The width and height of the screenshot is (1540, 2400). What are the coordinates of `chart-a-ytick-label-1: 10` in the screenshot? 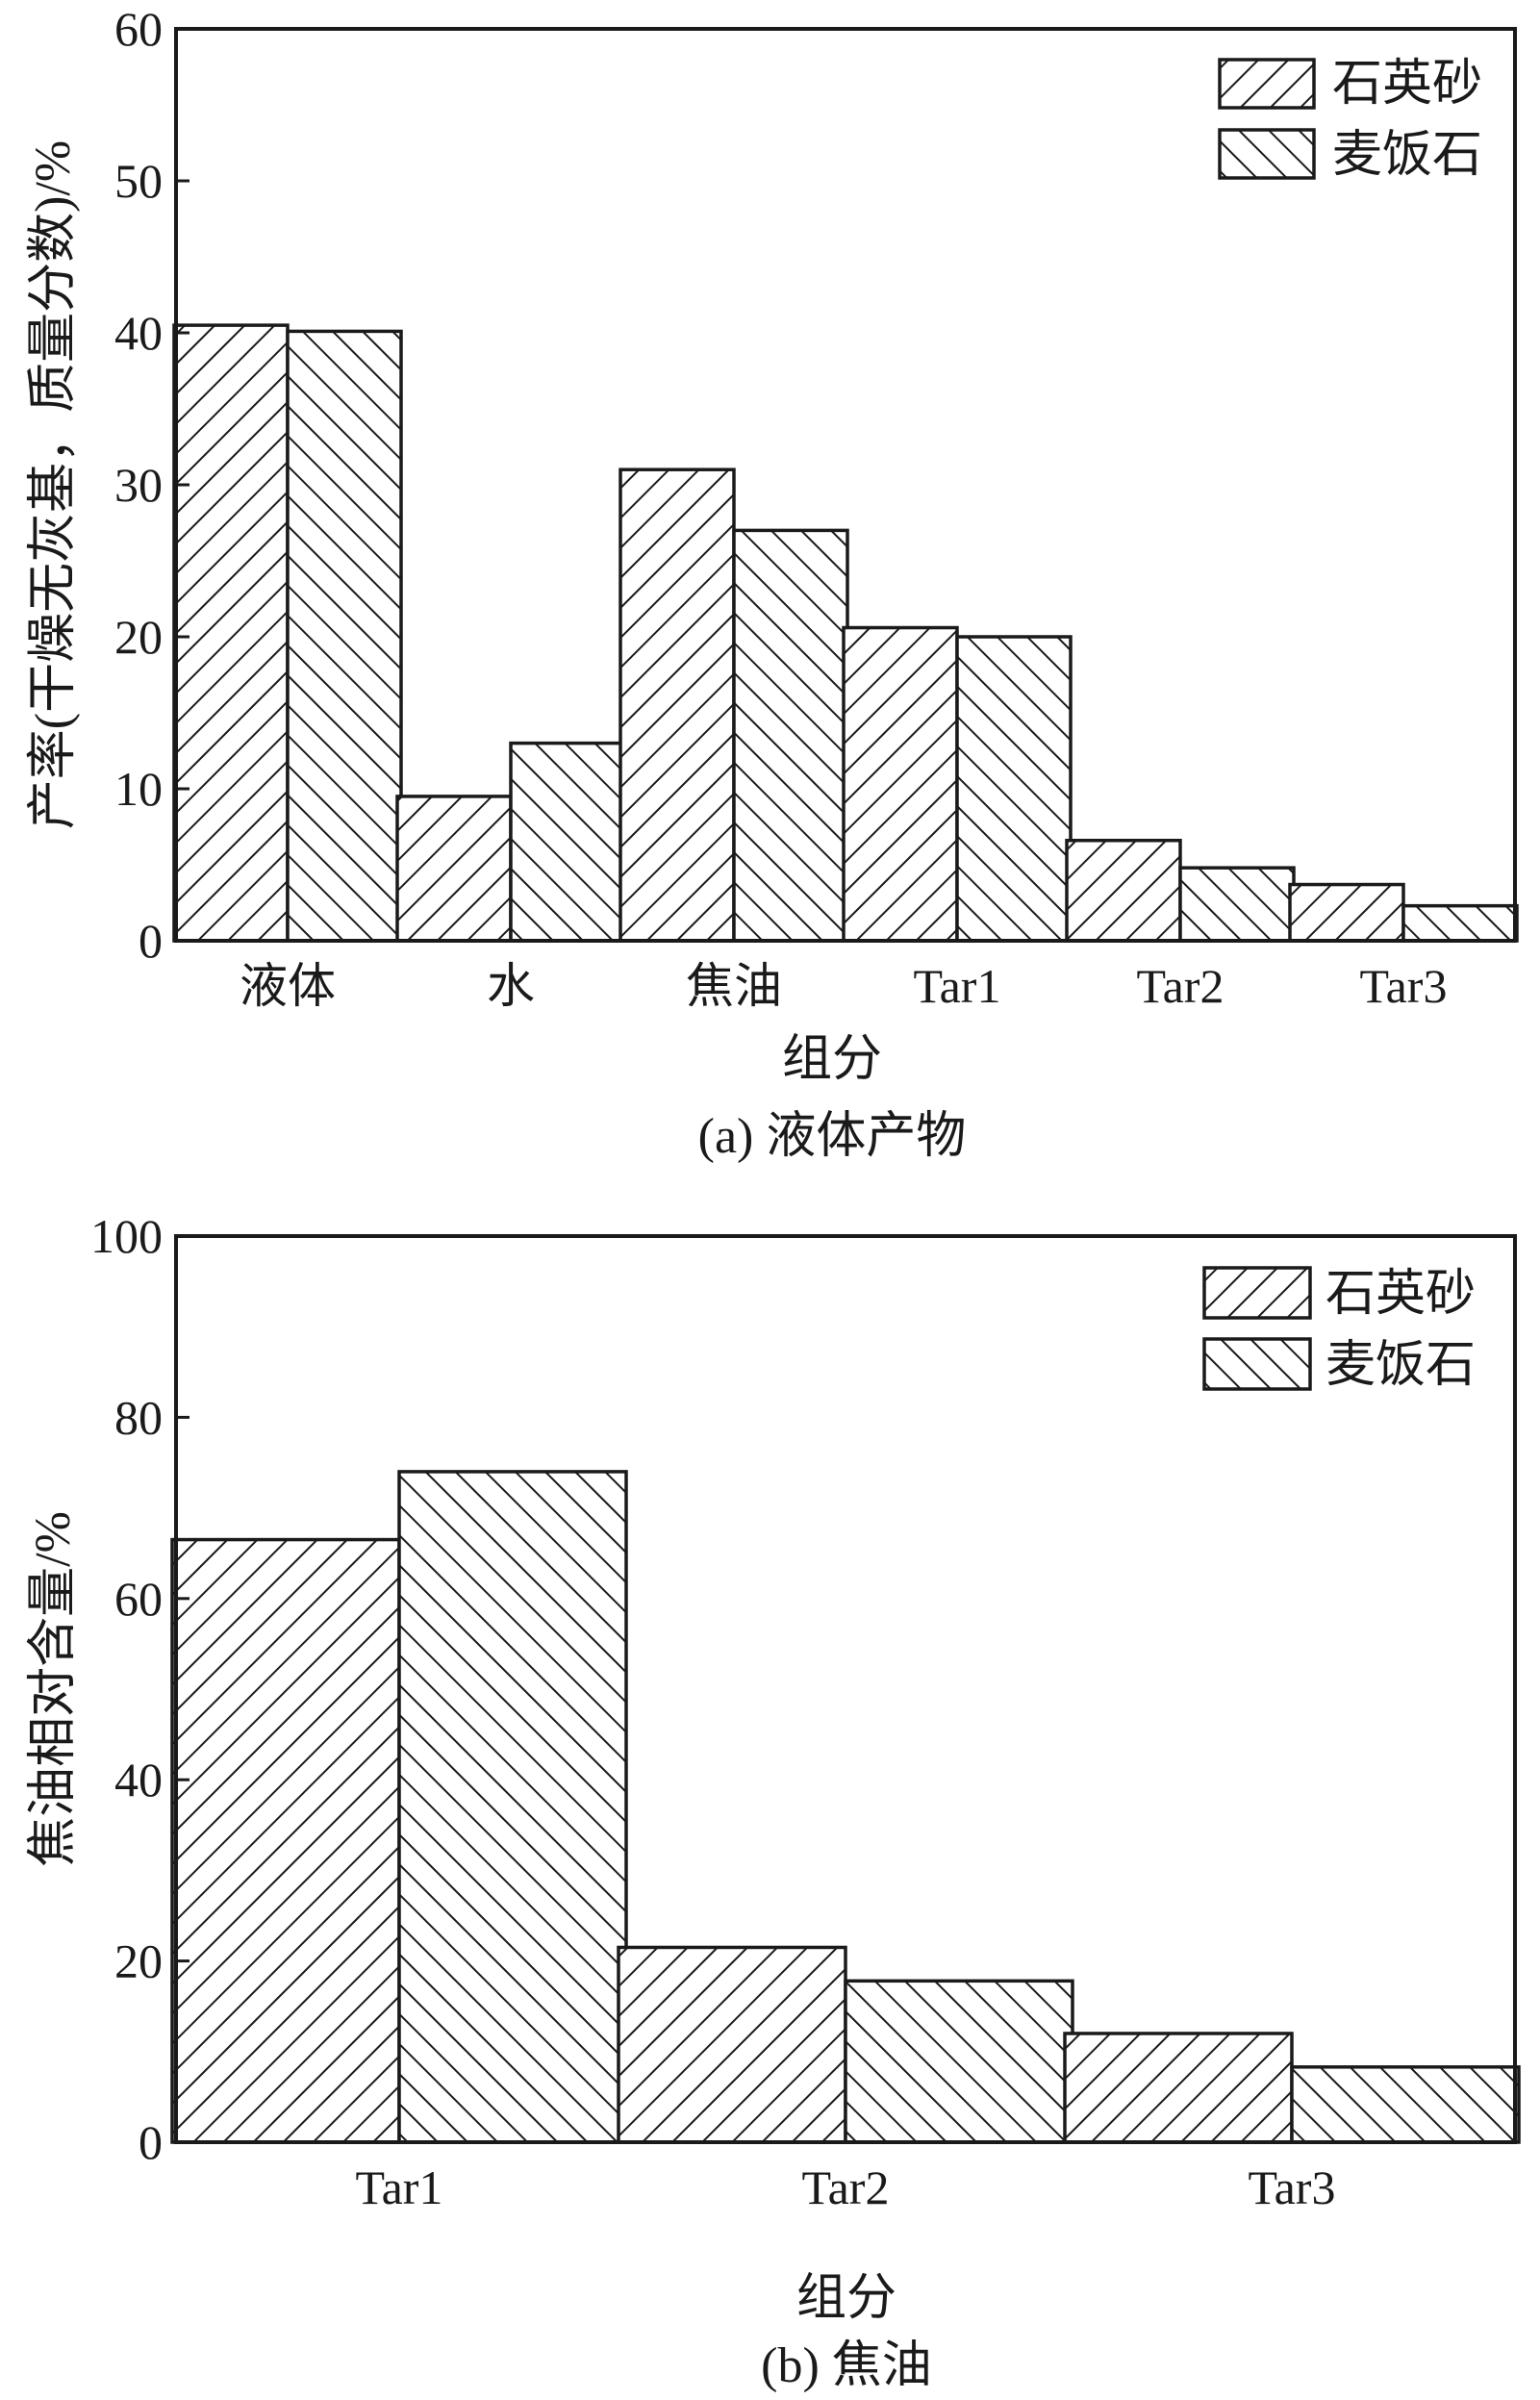 It's located at (138, 789).